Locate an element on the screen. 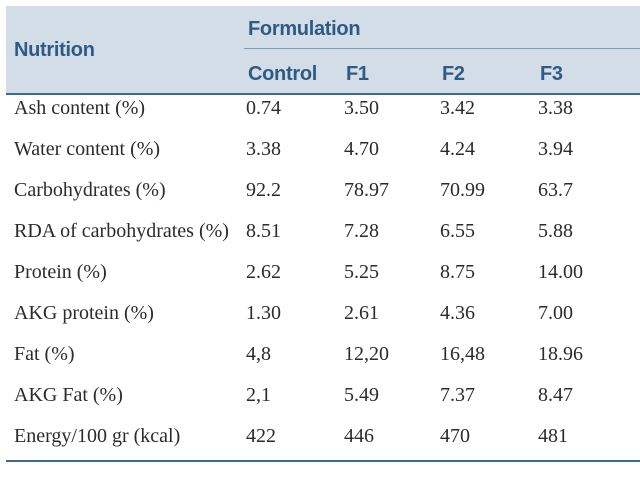 This screenshot has width=640, height=480. cell-f1: 5.25 is located at coordinates (361, 272).